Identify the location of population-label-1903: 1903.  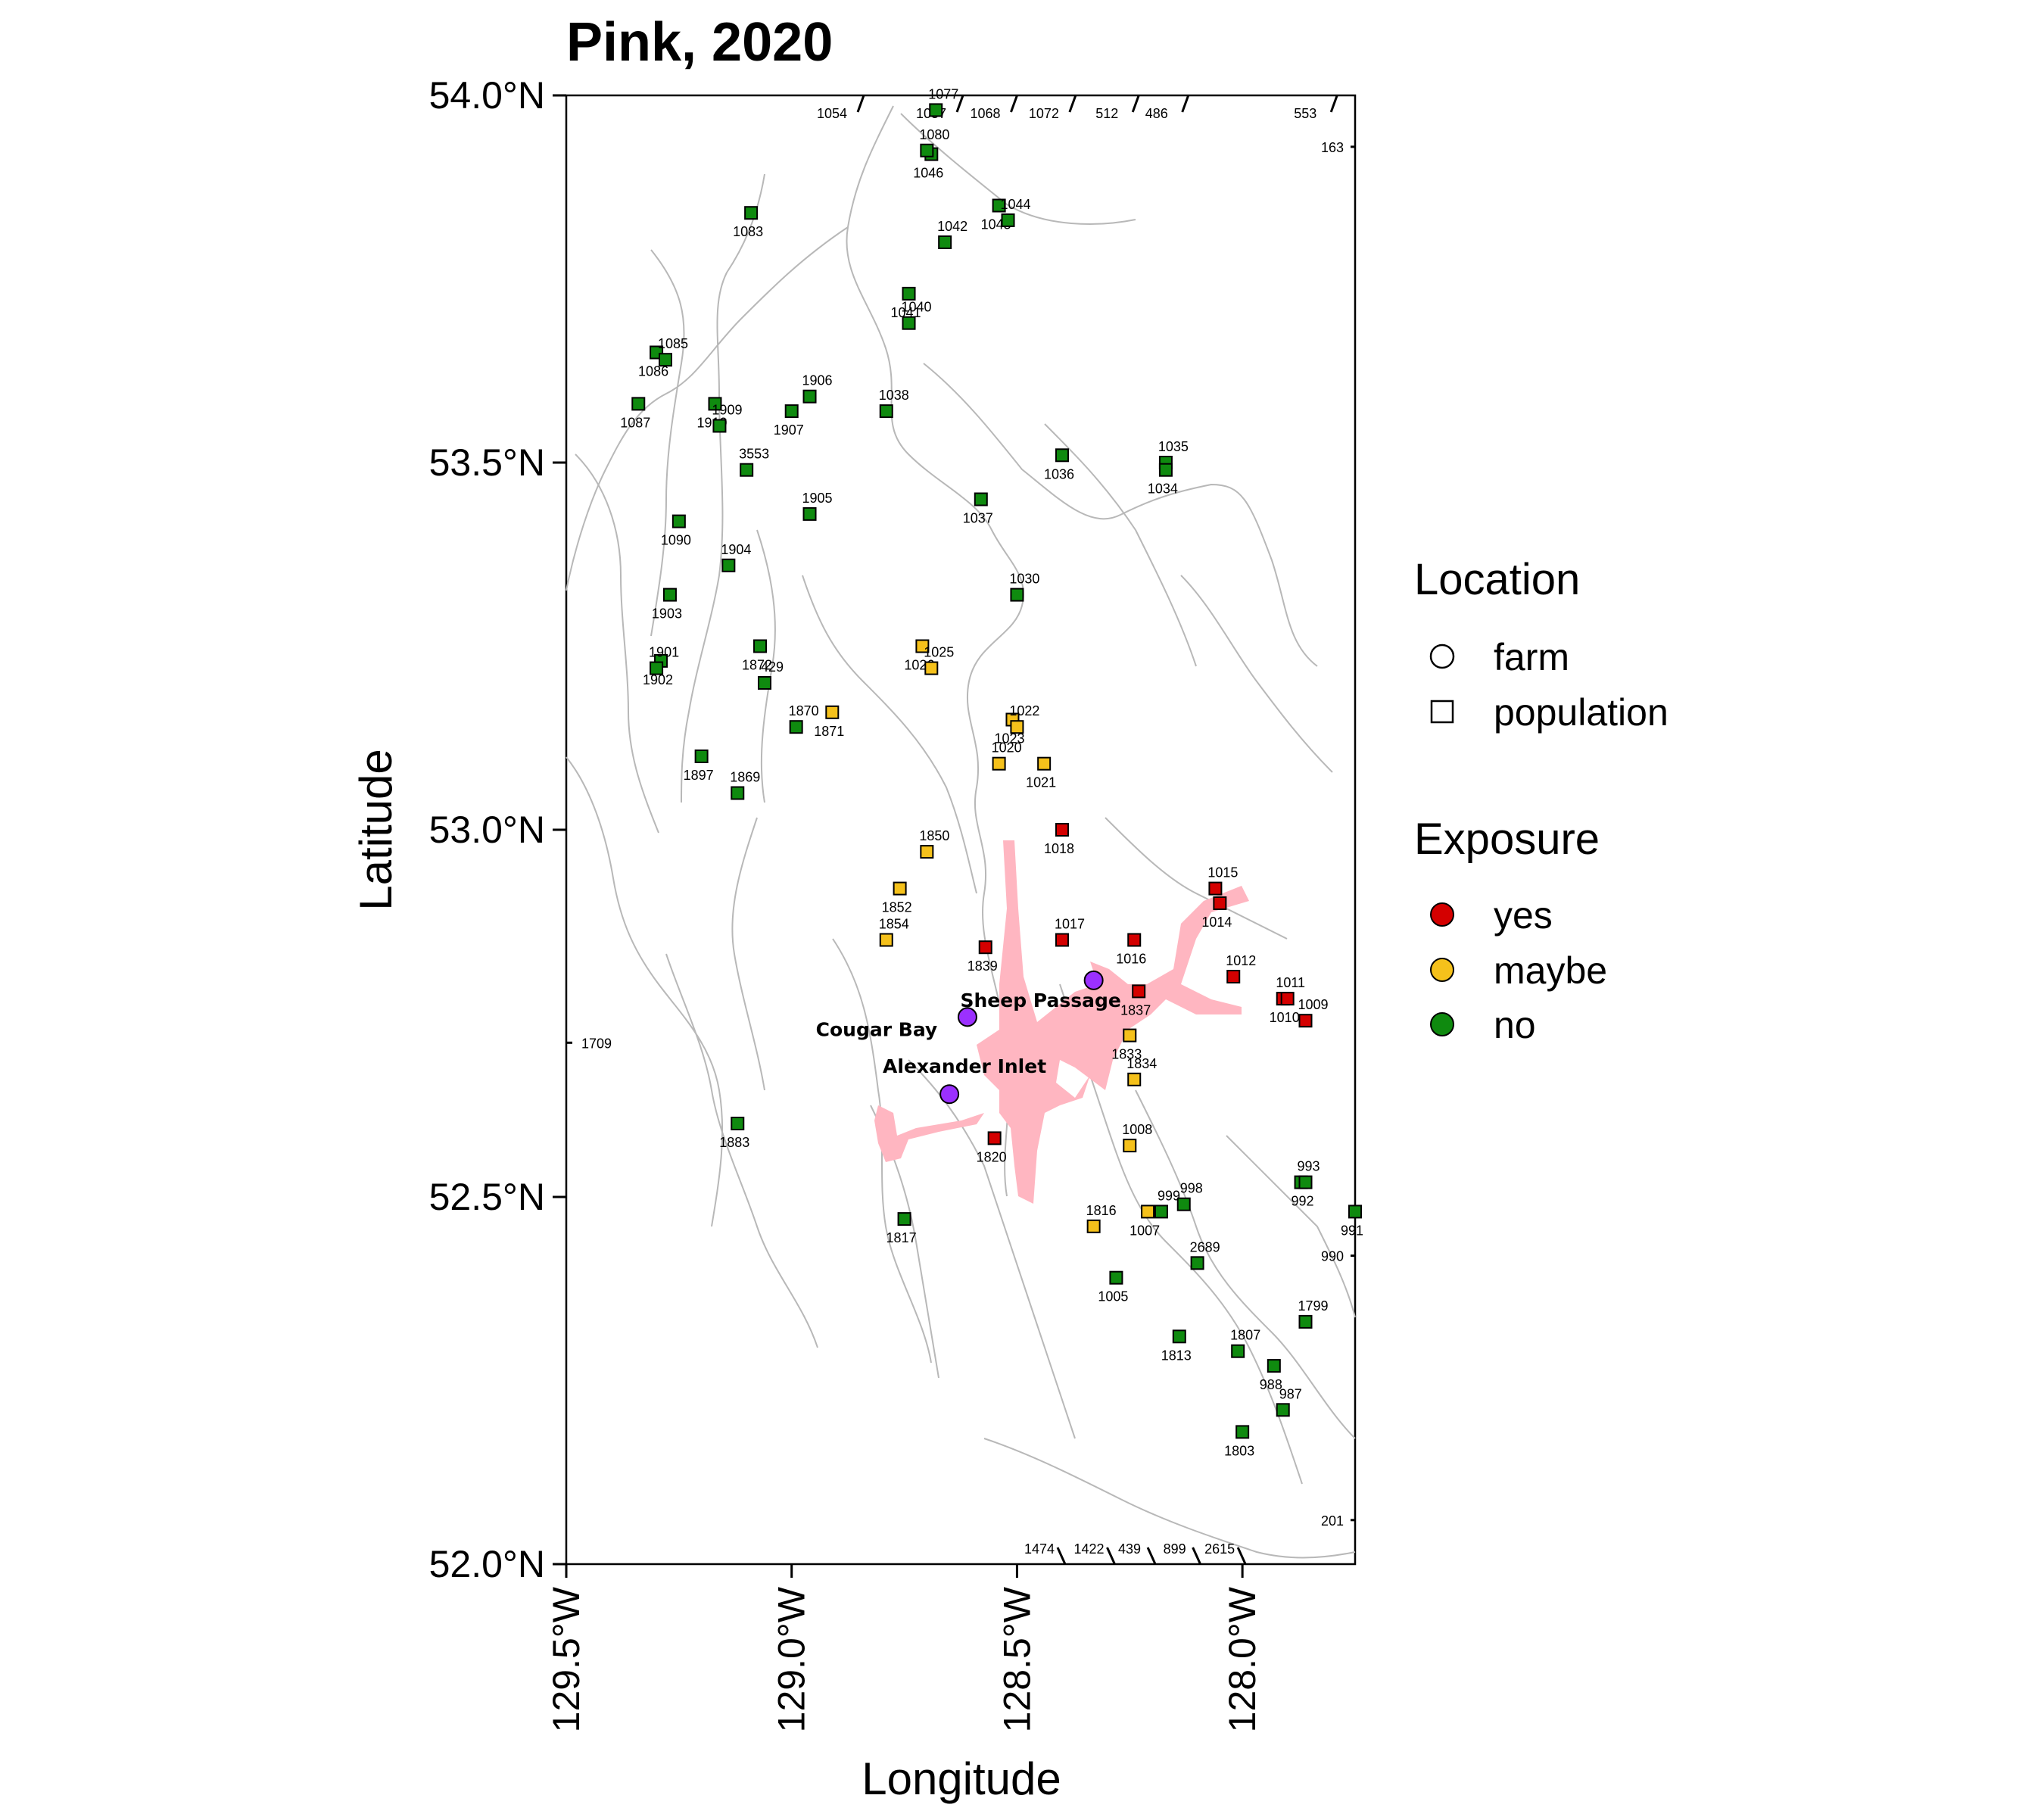
(667, 614).